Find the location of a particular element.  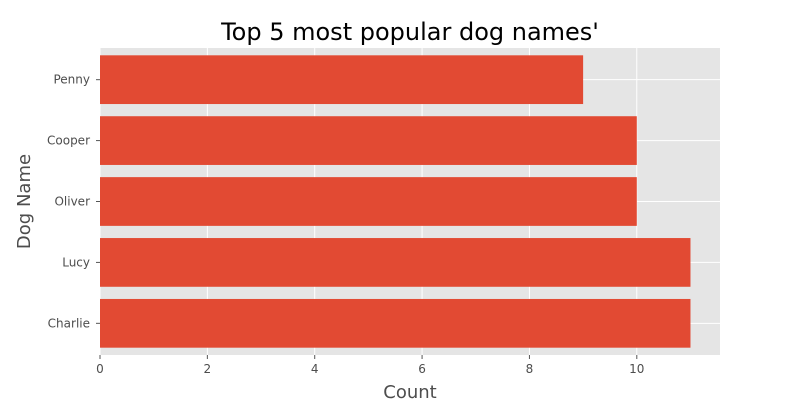

y-tick-label: Oliver is located at coordinates (72, 202).